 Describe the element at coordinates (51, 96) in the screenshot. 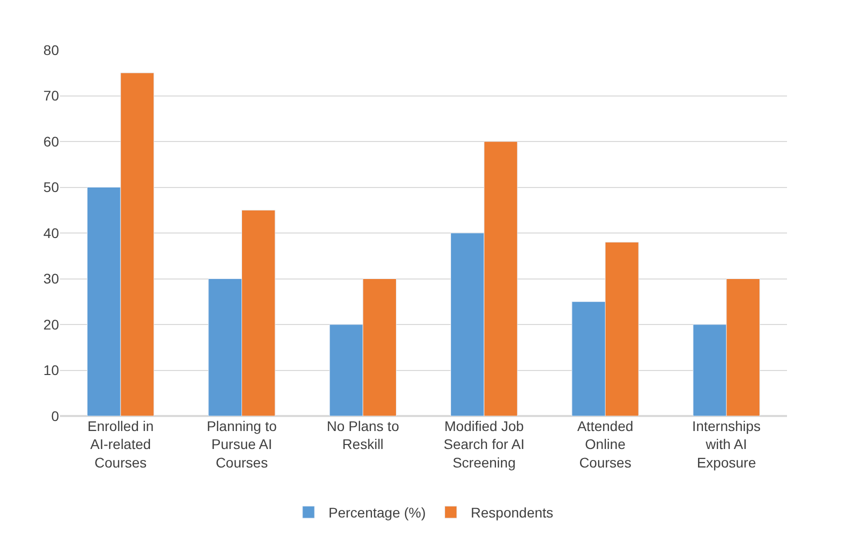

I see `y-tick-label: 70` at that location.